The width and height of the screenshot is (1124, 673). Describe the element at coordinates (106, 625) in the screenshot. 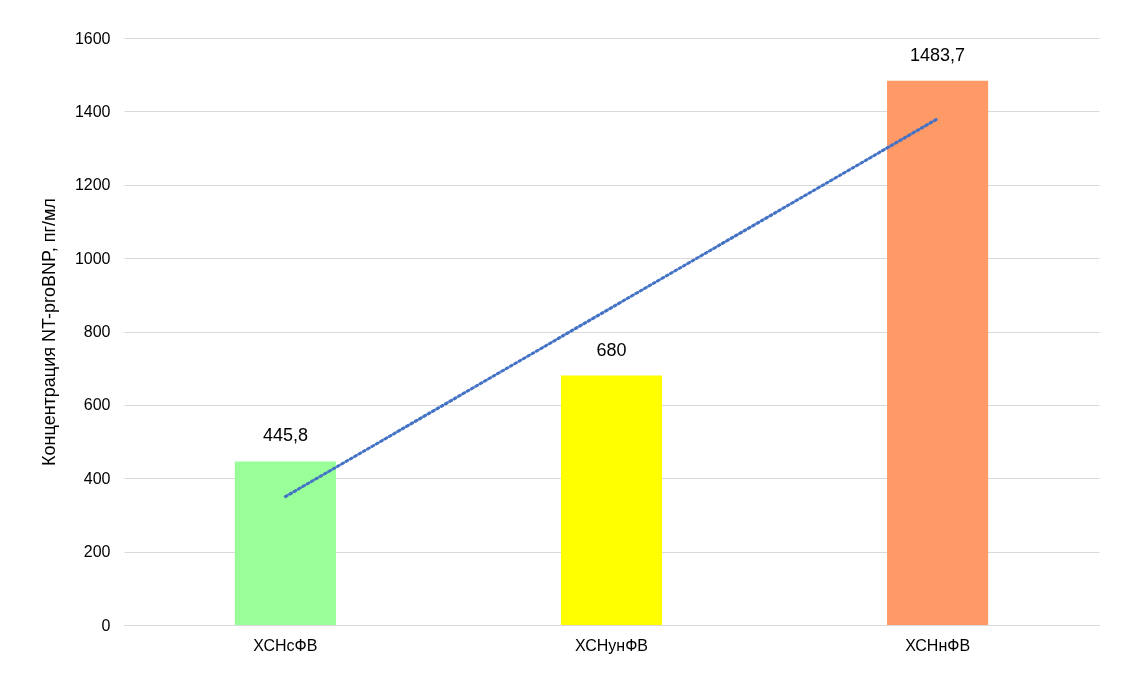

I see `y-tick-label: 0` at that location.